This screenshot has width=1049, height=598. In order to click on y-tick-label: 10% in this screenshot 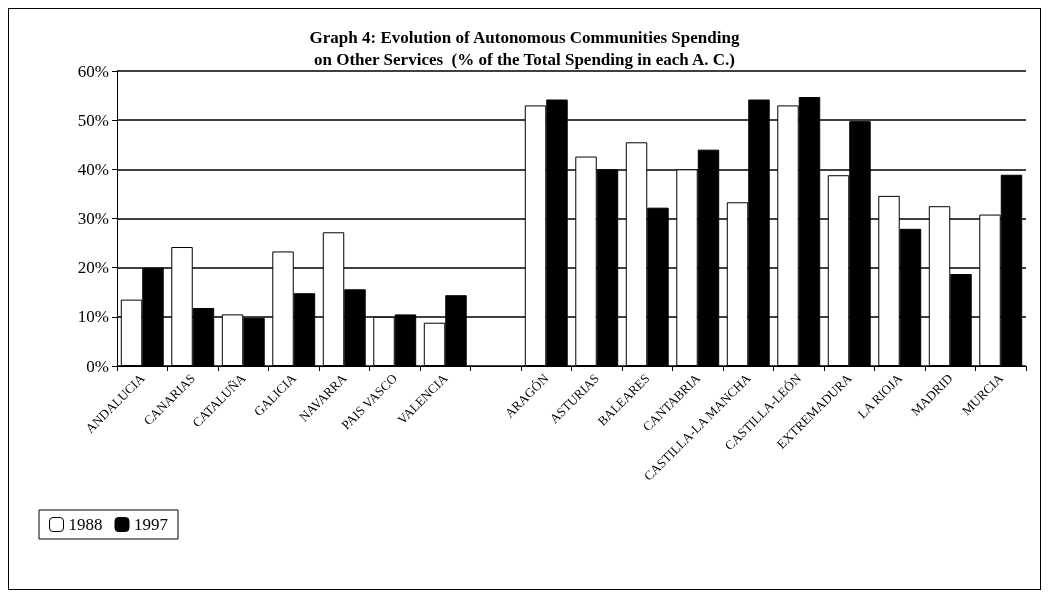, I will do `click(93, 317)`.